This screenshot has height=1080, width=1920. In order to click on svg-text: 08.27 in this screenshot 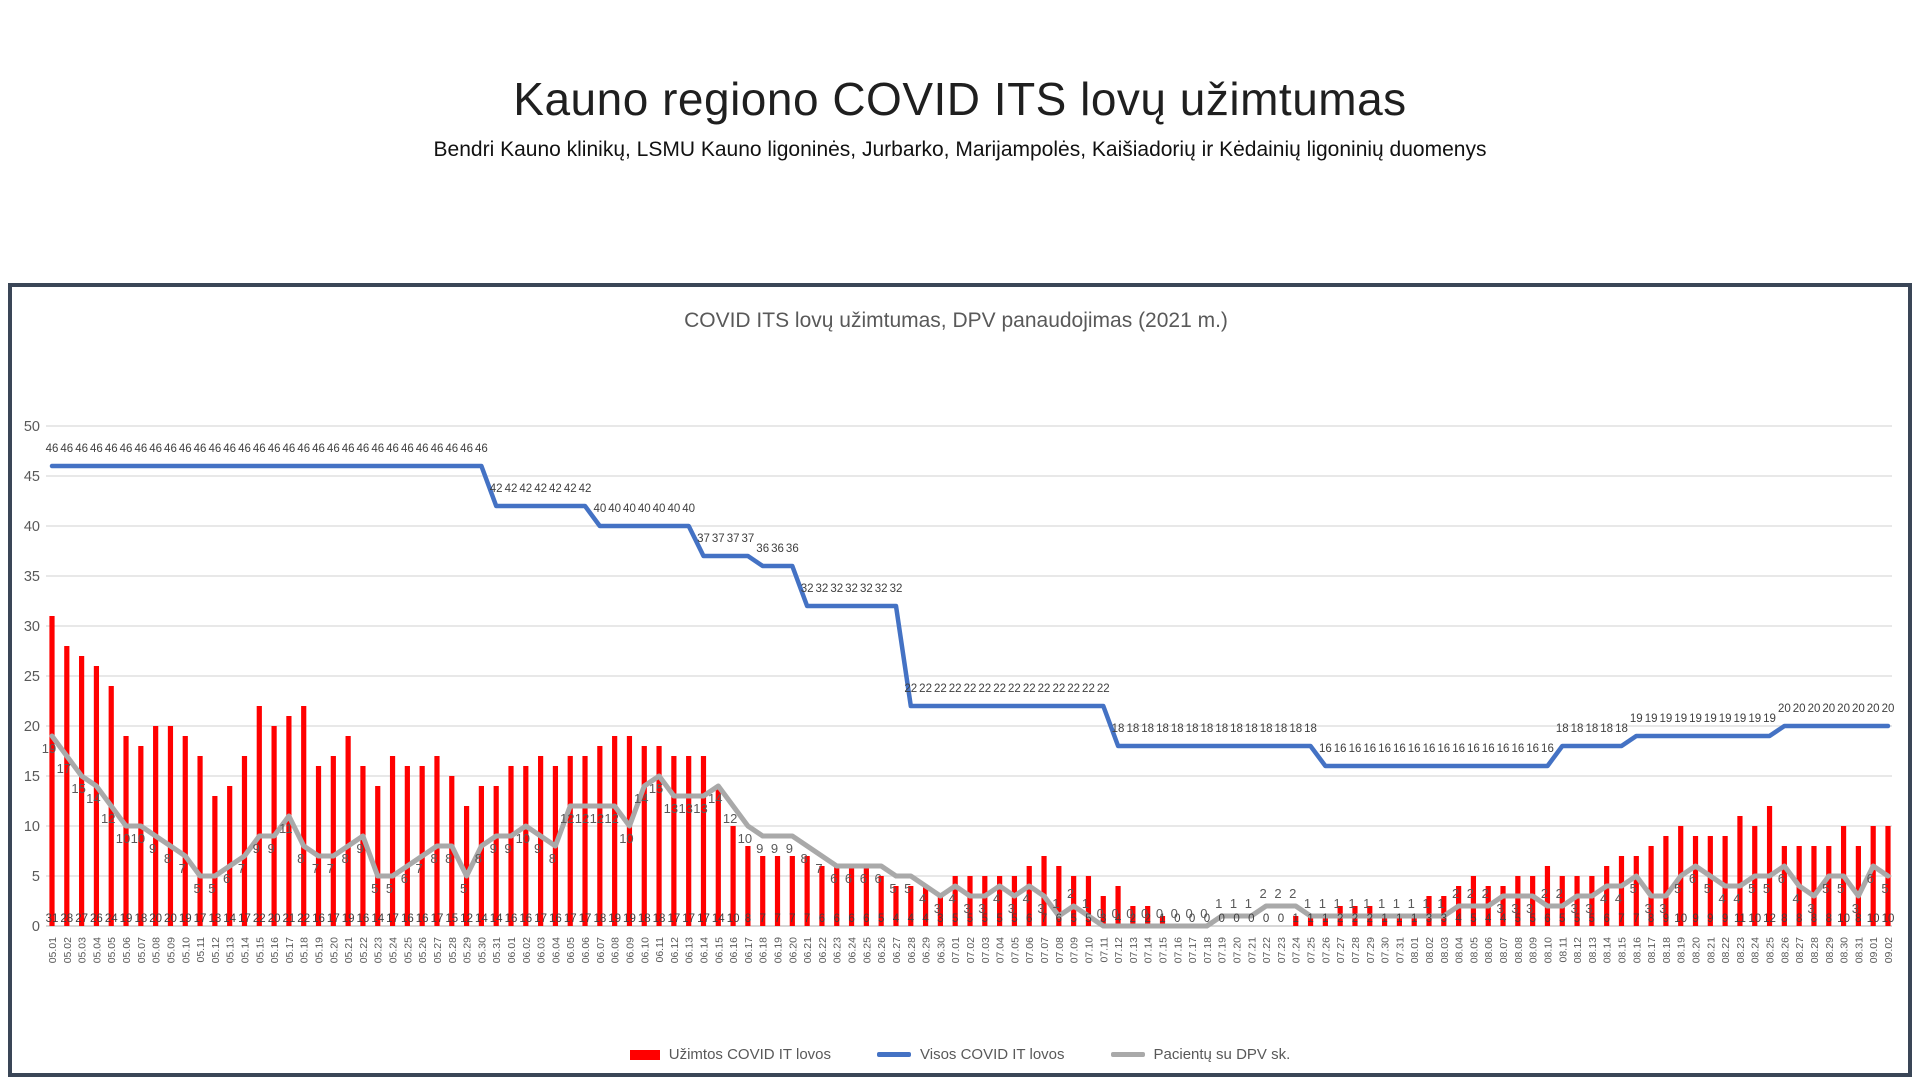, I will do `click(1800, 950)`.